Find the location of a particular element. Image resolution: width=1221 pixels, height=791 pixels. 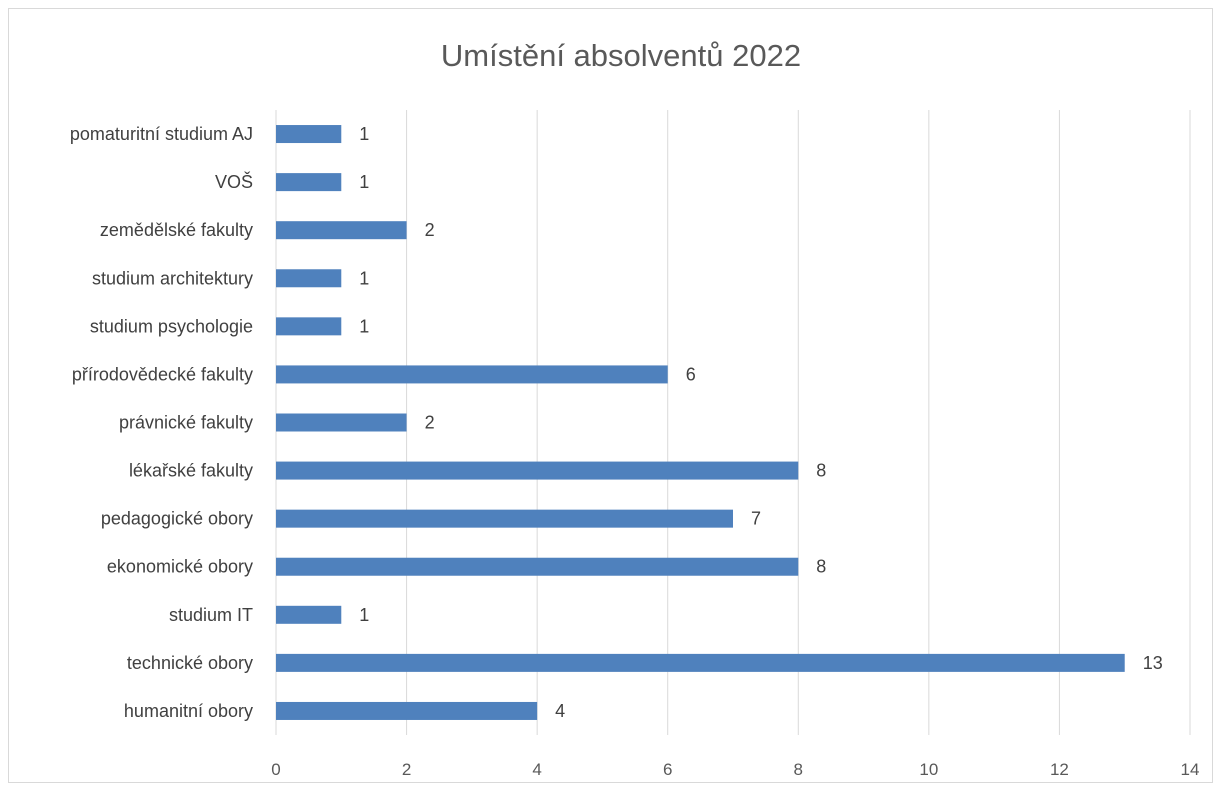

data-label: 6 is located at coordinates (691, 374).